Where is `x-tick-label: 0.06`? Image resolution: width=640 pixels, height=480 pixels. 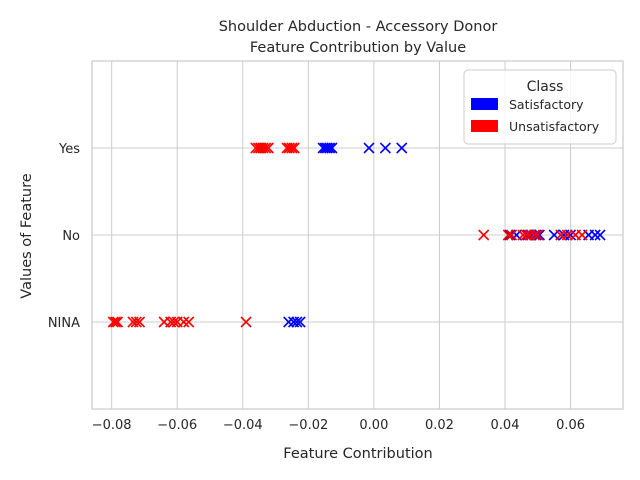 x-tick-label: 0.06 is located at coordinates (570, 425).